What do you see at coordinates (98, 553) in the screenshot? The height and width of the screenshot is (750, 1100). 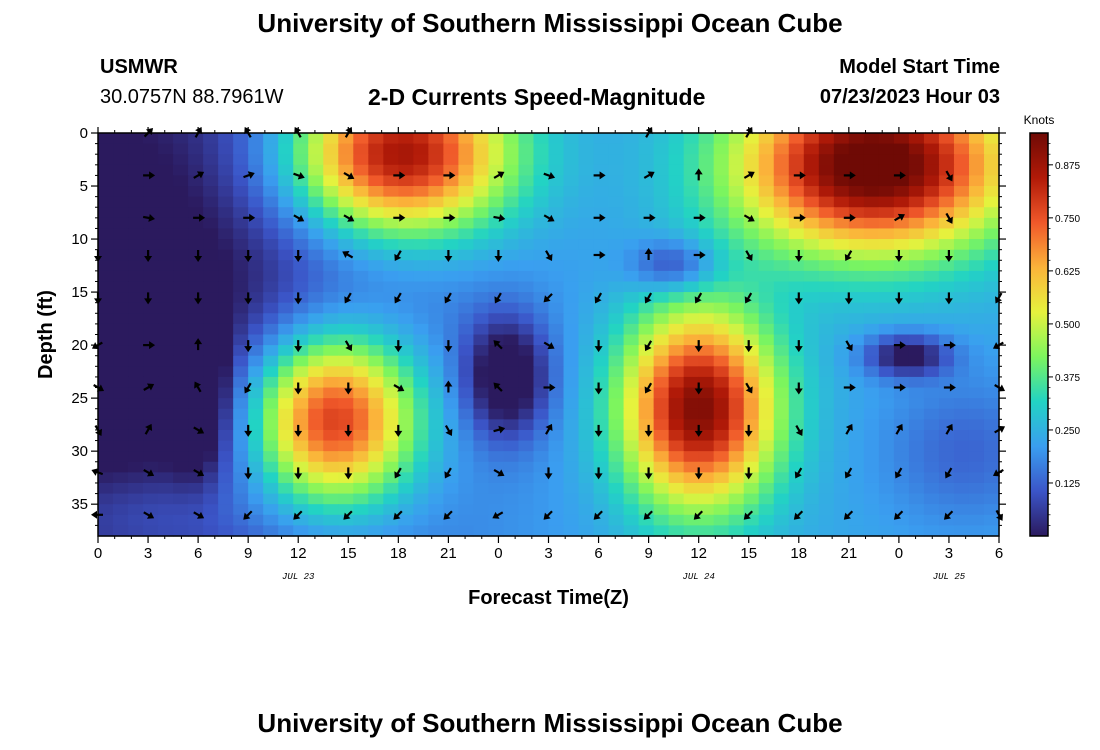 I see `x-tick-label: 0` at bounding box center [98, 553].